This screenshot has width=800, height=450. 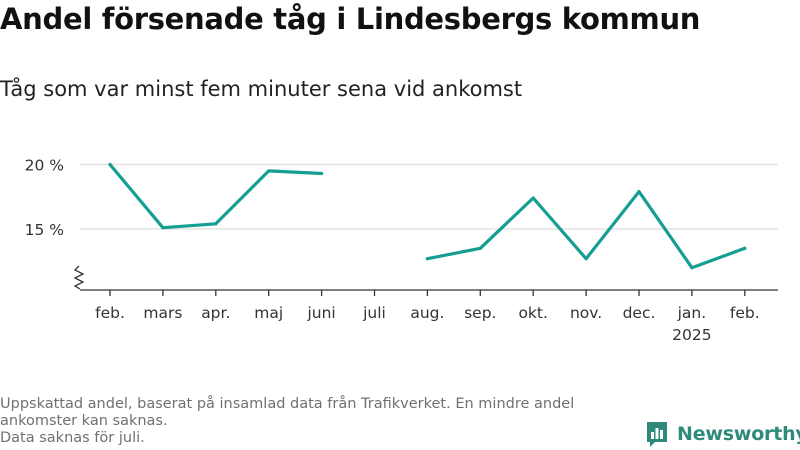 I want to click on x-tick-label: apr., so click(x=215, y=313).